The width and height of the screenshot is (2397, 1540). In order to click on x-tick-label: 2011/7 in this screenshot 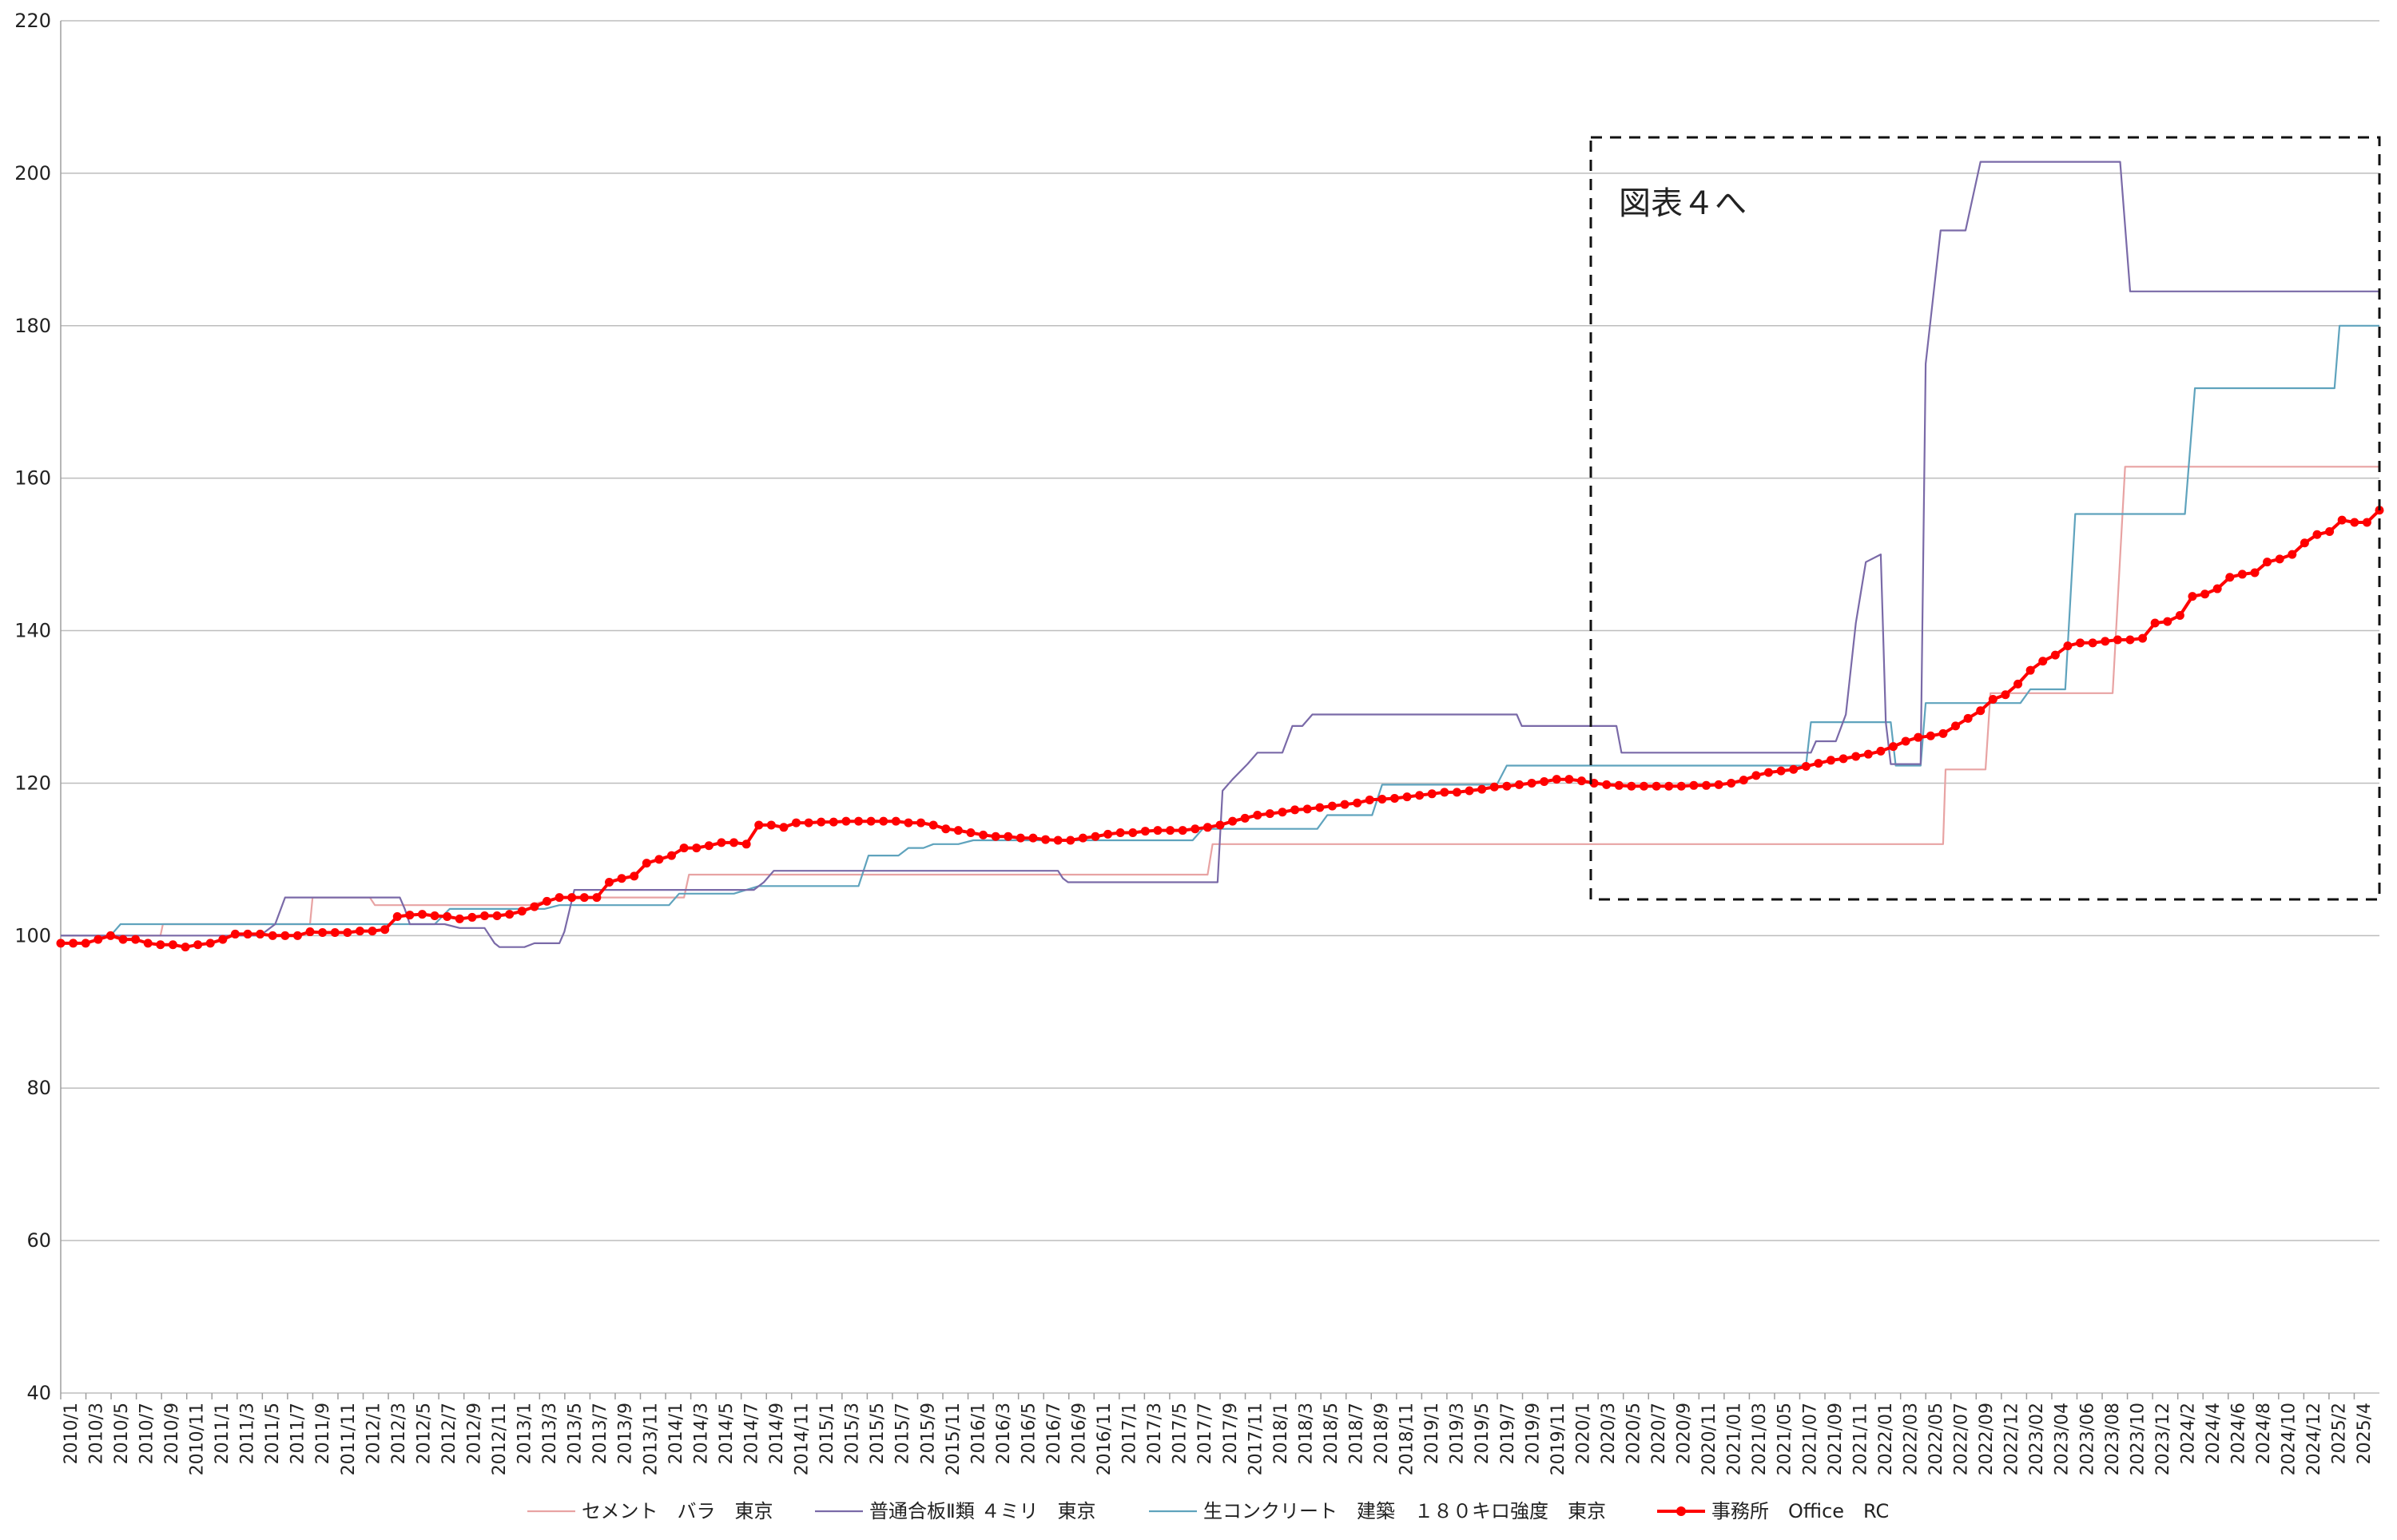, I will do `click(298, 1434)`.